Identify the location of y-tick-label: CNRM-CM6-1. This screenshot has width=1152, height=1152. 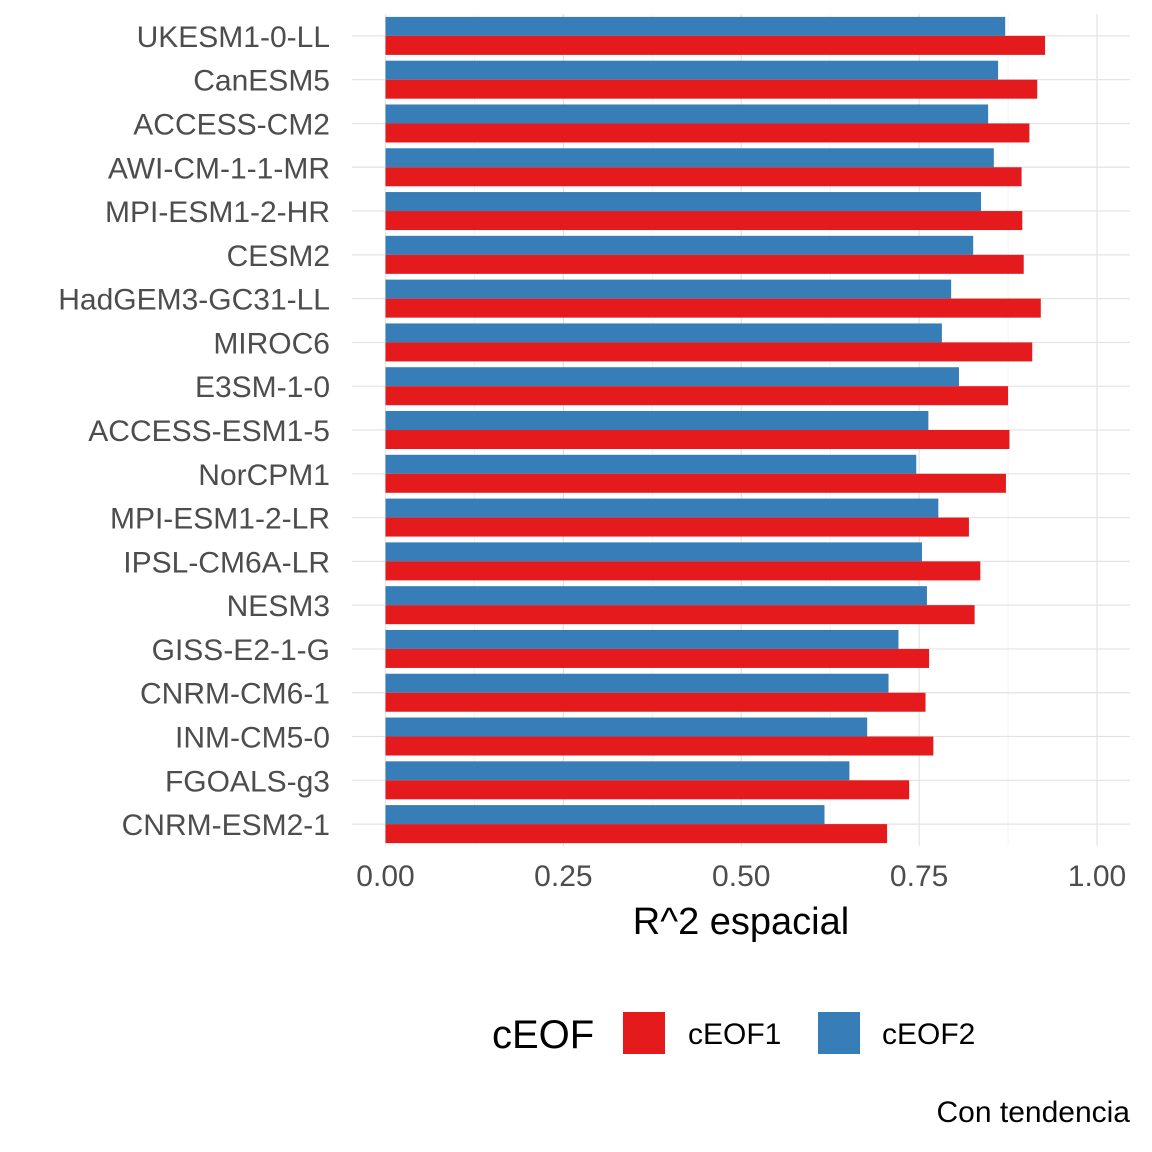
(235, 694).